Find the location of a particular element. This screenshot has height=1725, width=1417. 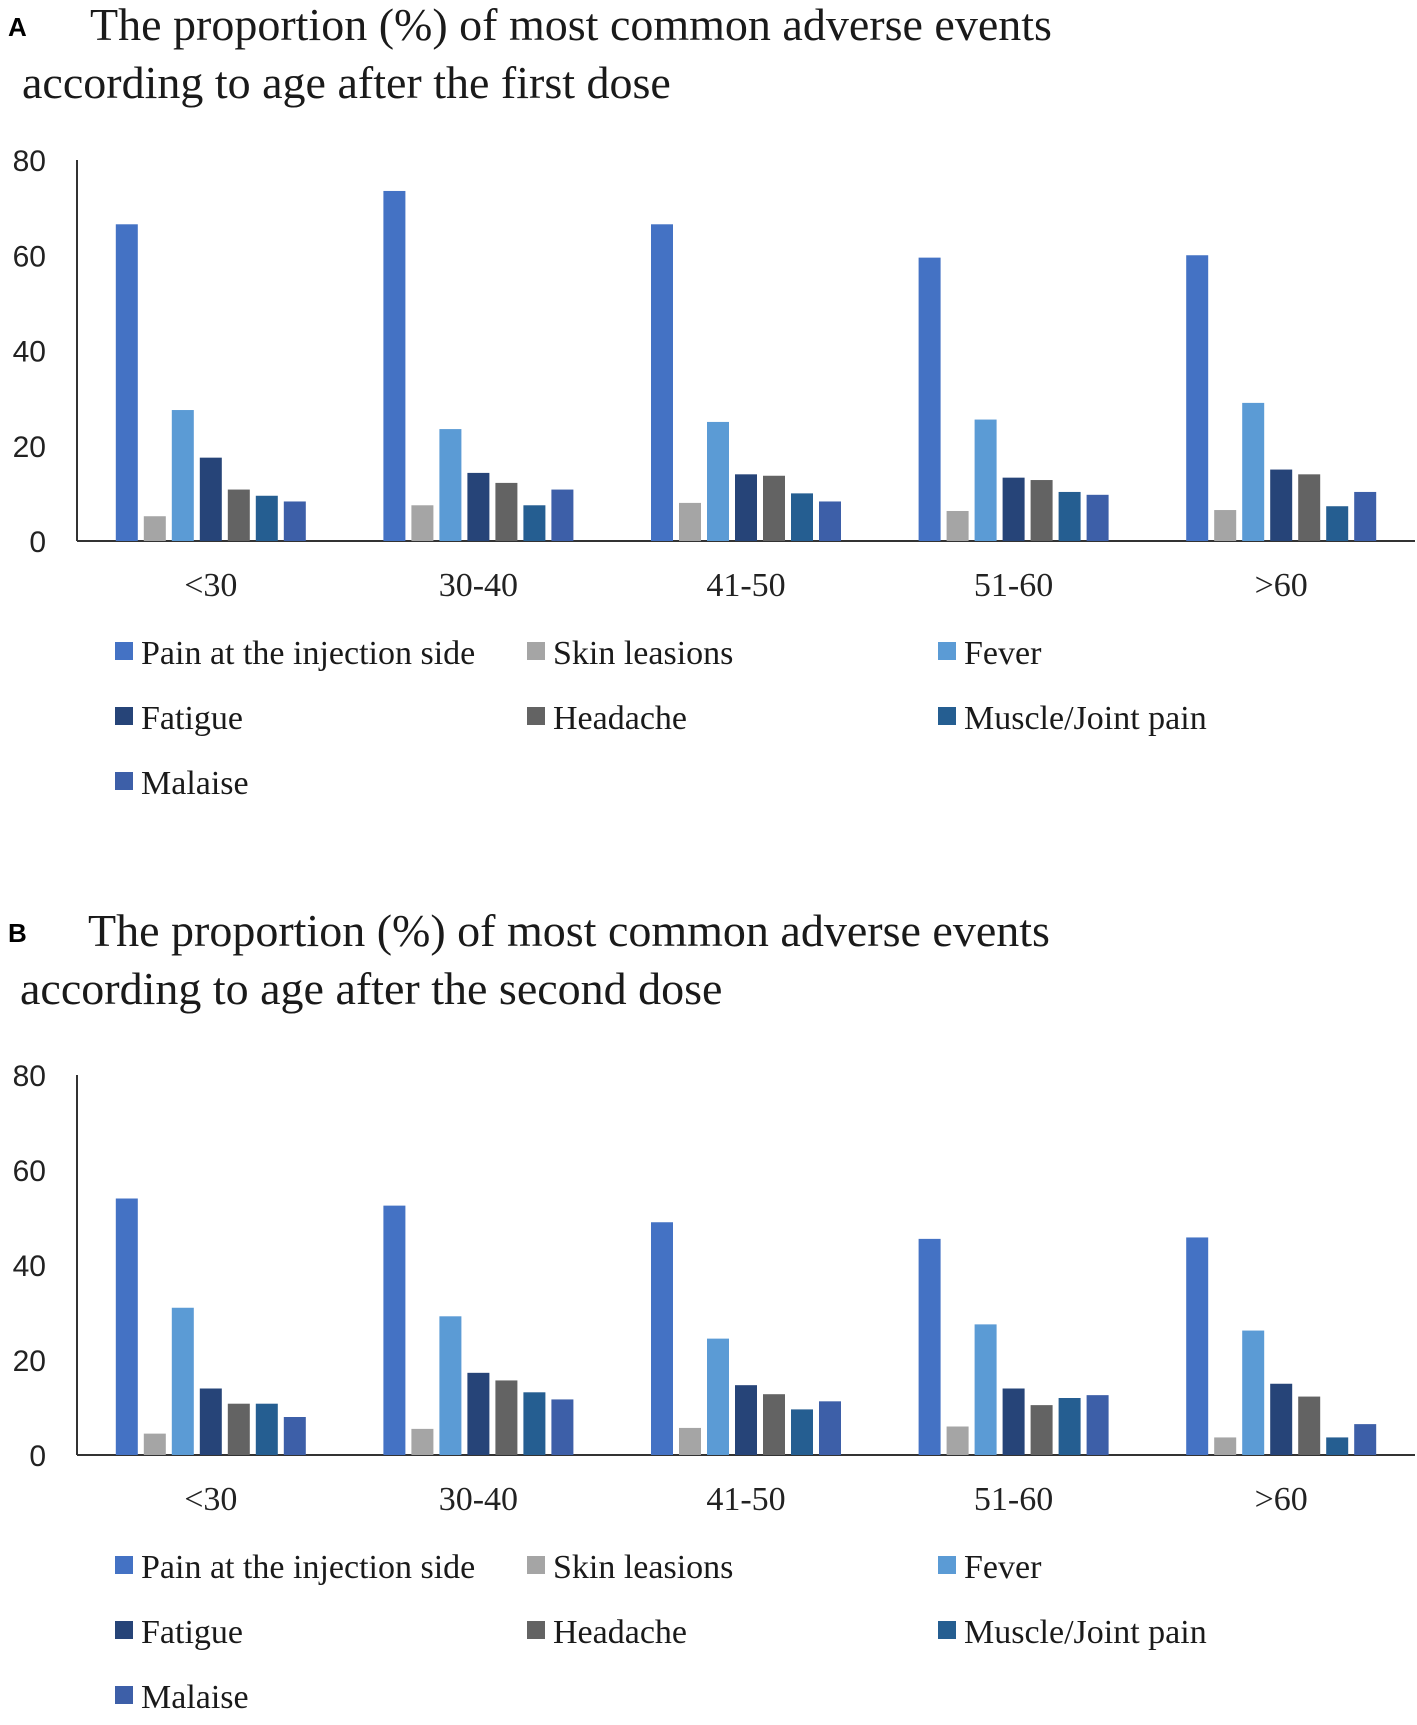

bar-41-50-Skin leasions is located at coordinates (690, 1441).